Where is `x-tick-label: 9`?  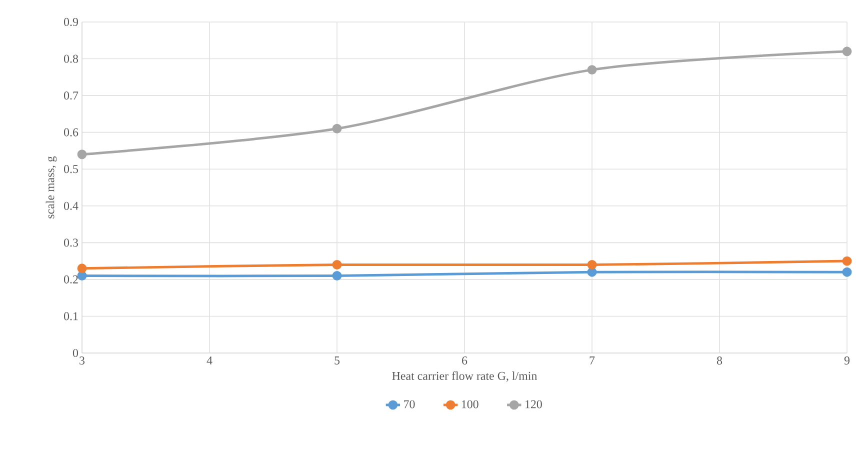 x-tick-label: 9 is located at coordinates (847, 360).